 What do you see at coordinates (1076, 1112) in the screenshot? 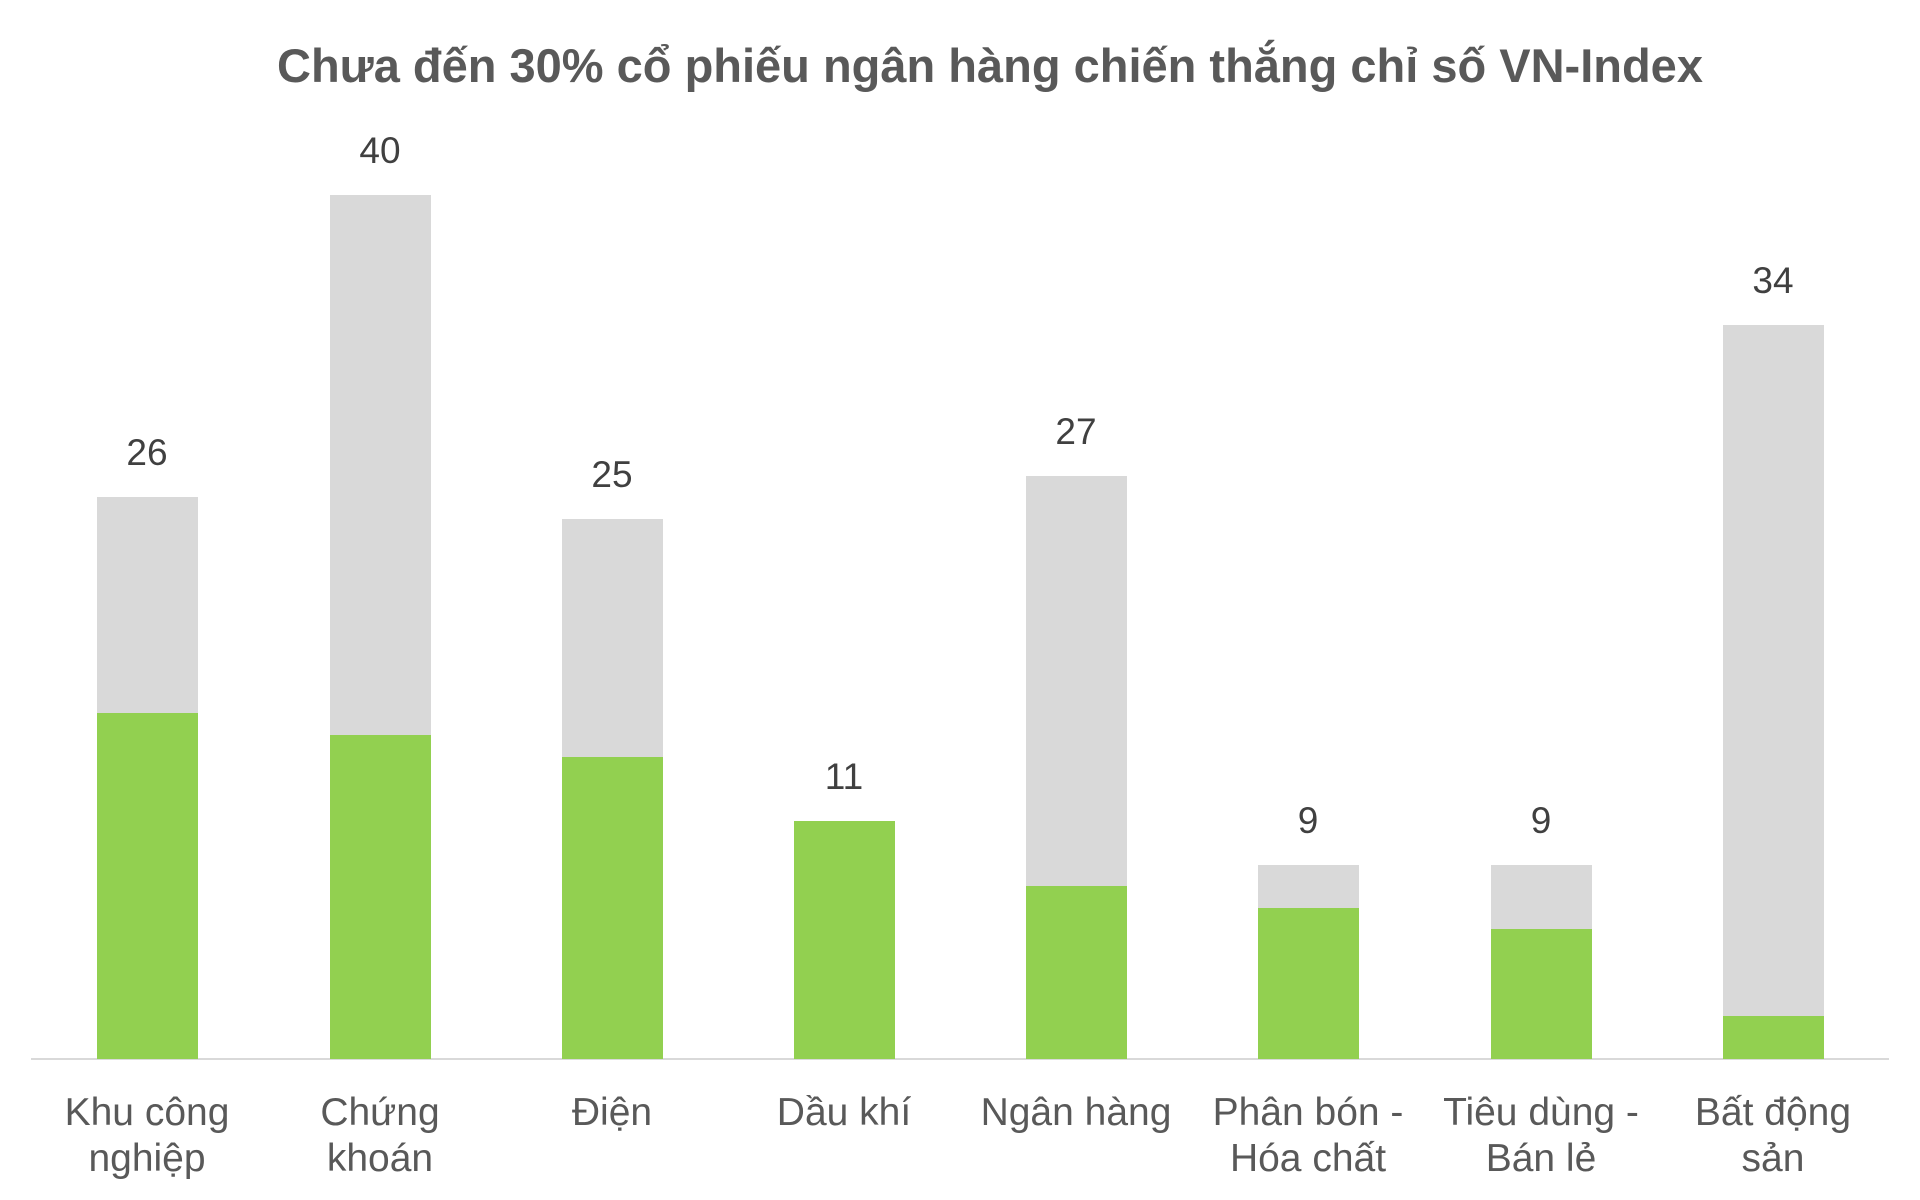
I see `x-tick-label: Ngân hàng` at bounding box center [1076, 1112].